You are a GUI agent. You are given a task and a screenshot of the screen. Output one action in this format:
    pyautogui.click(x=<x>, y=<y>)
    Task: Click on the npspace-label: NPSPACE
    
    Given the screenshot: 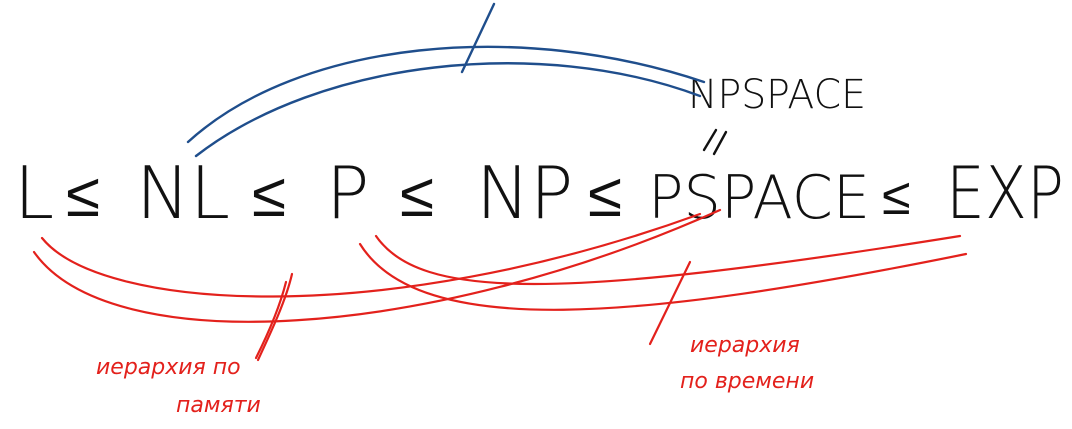 What is the action you would take?
    pyautogui.click(x=777, y=95)
    